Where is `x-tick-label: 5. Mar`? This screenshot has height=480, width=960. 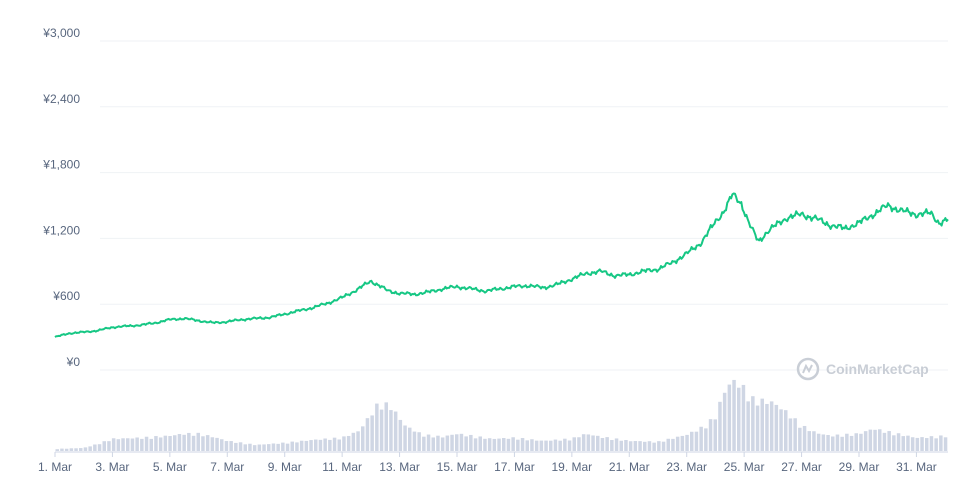 x-tick-label: 5. Mar is located at coordinates (170, 467).